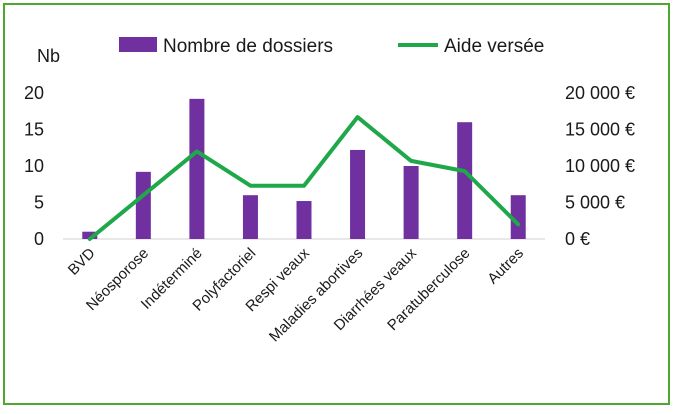  I want to click on y-right-ticks: 0 € 5 000 € 10 000 € 15 000 € 20 000 €, so click(600, 166).